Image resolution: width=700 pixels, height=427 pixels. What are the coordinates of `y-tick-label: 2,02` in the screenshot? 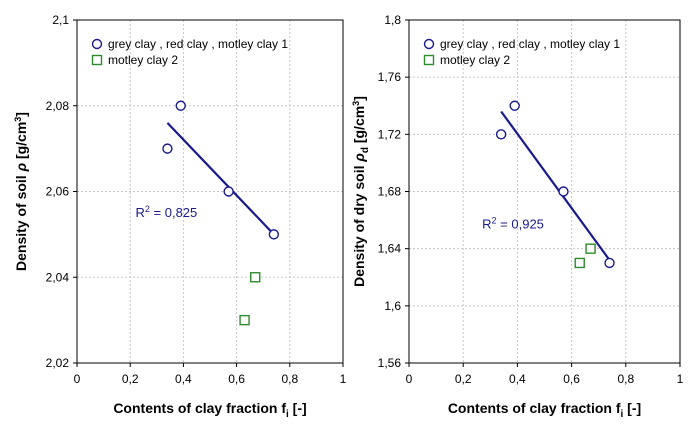 It's located at (58, 363).